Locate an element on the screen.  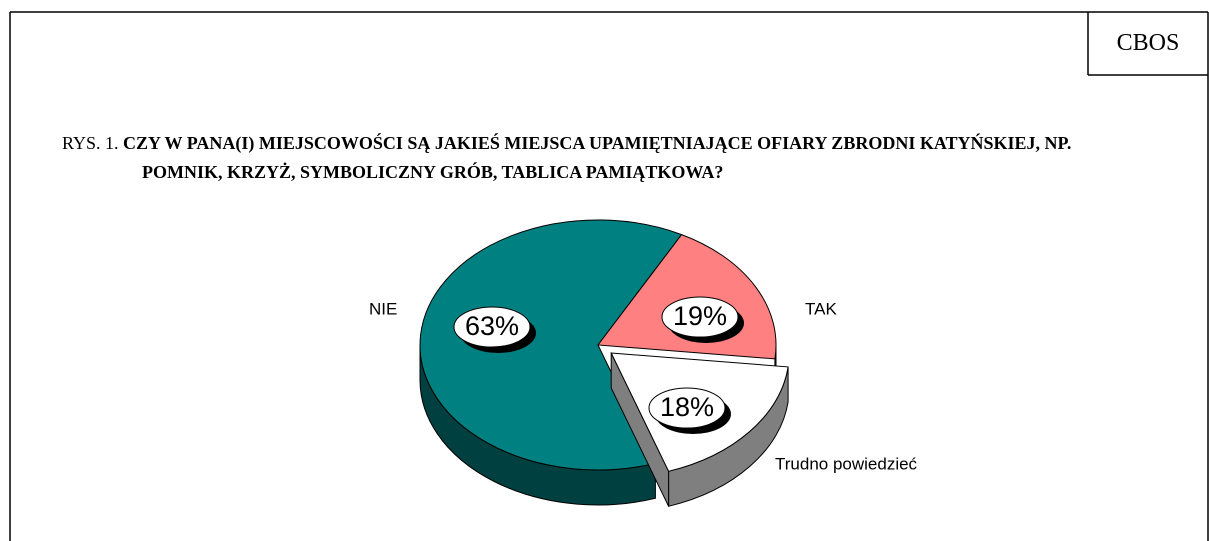
category-label: NIE is located at coordinates (383, 308).